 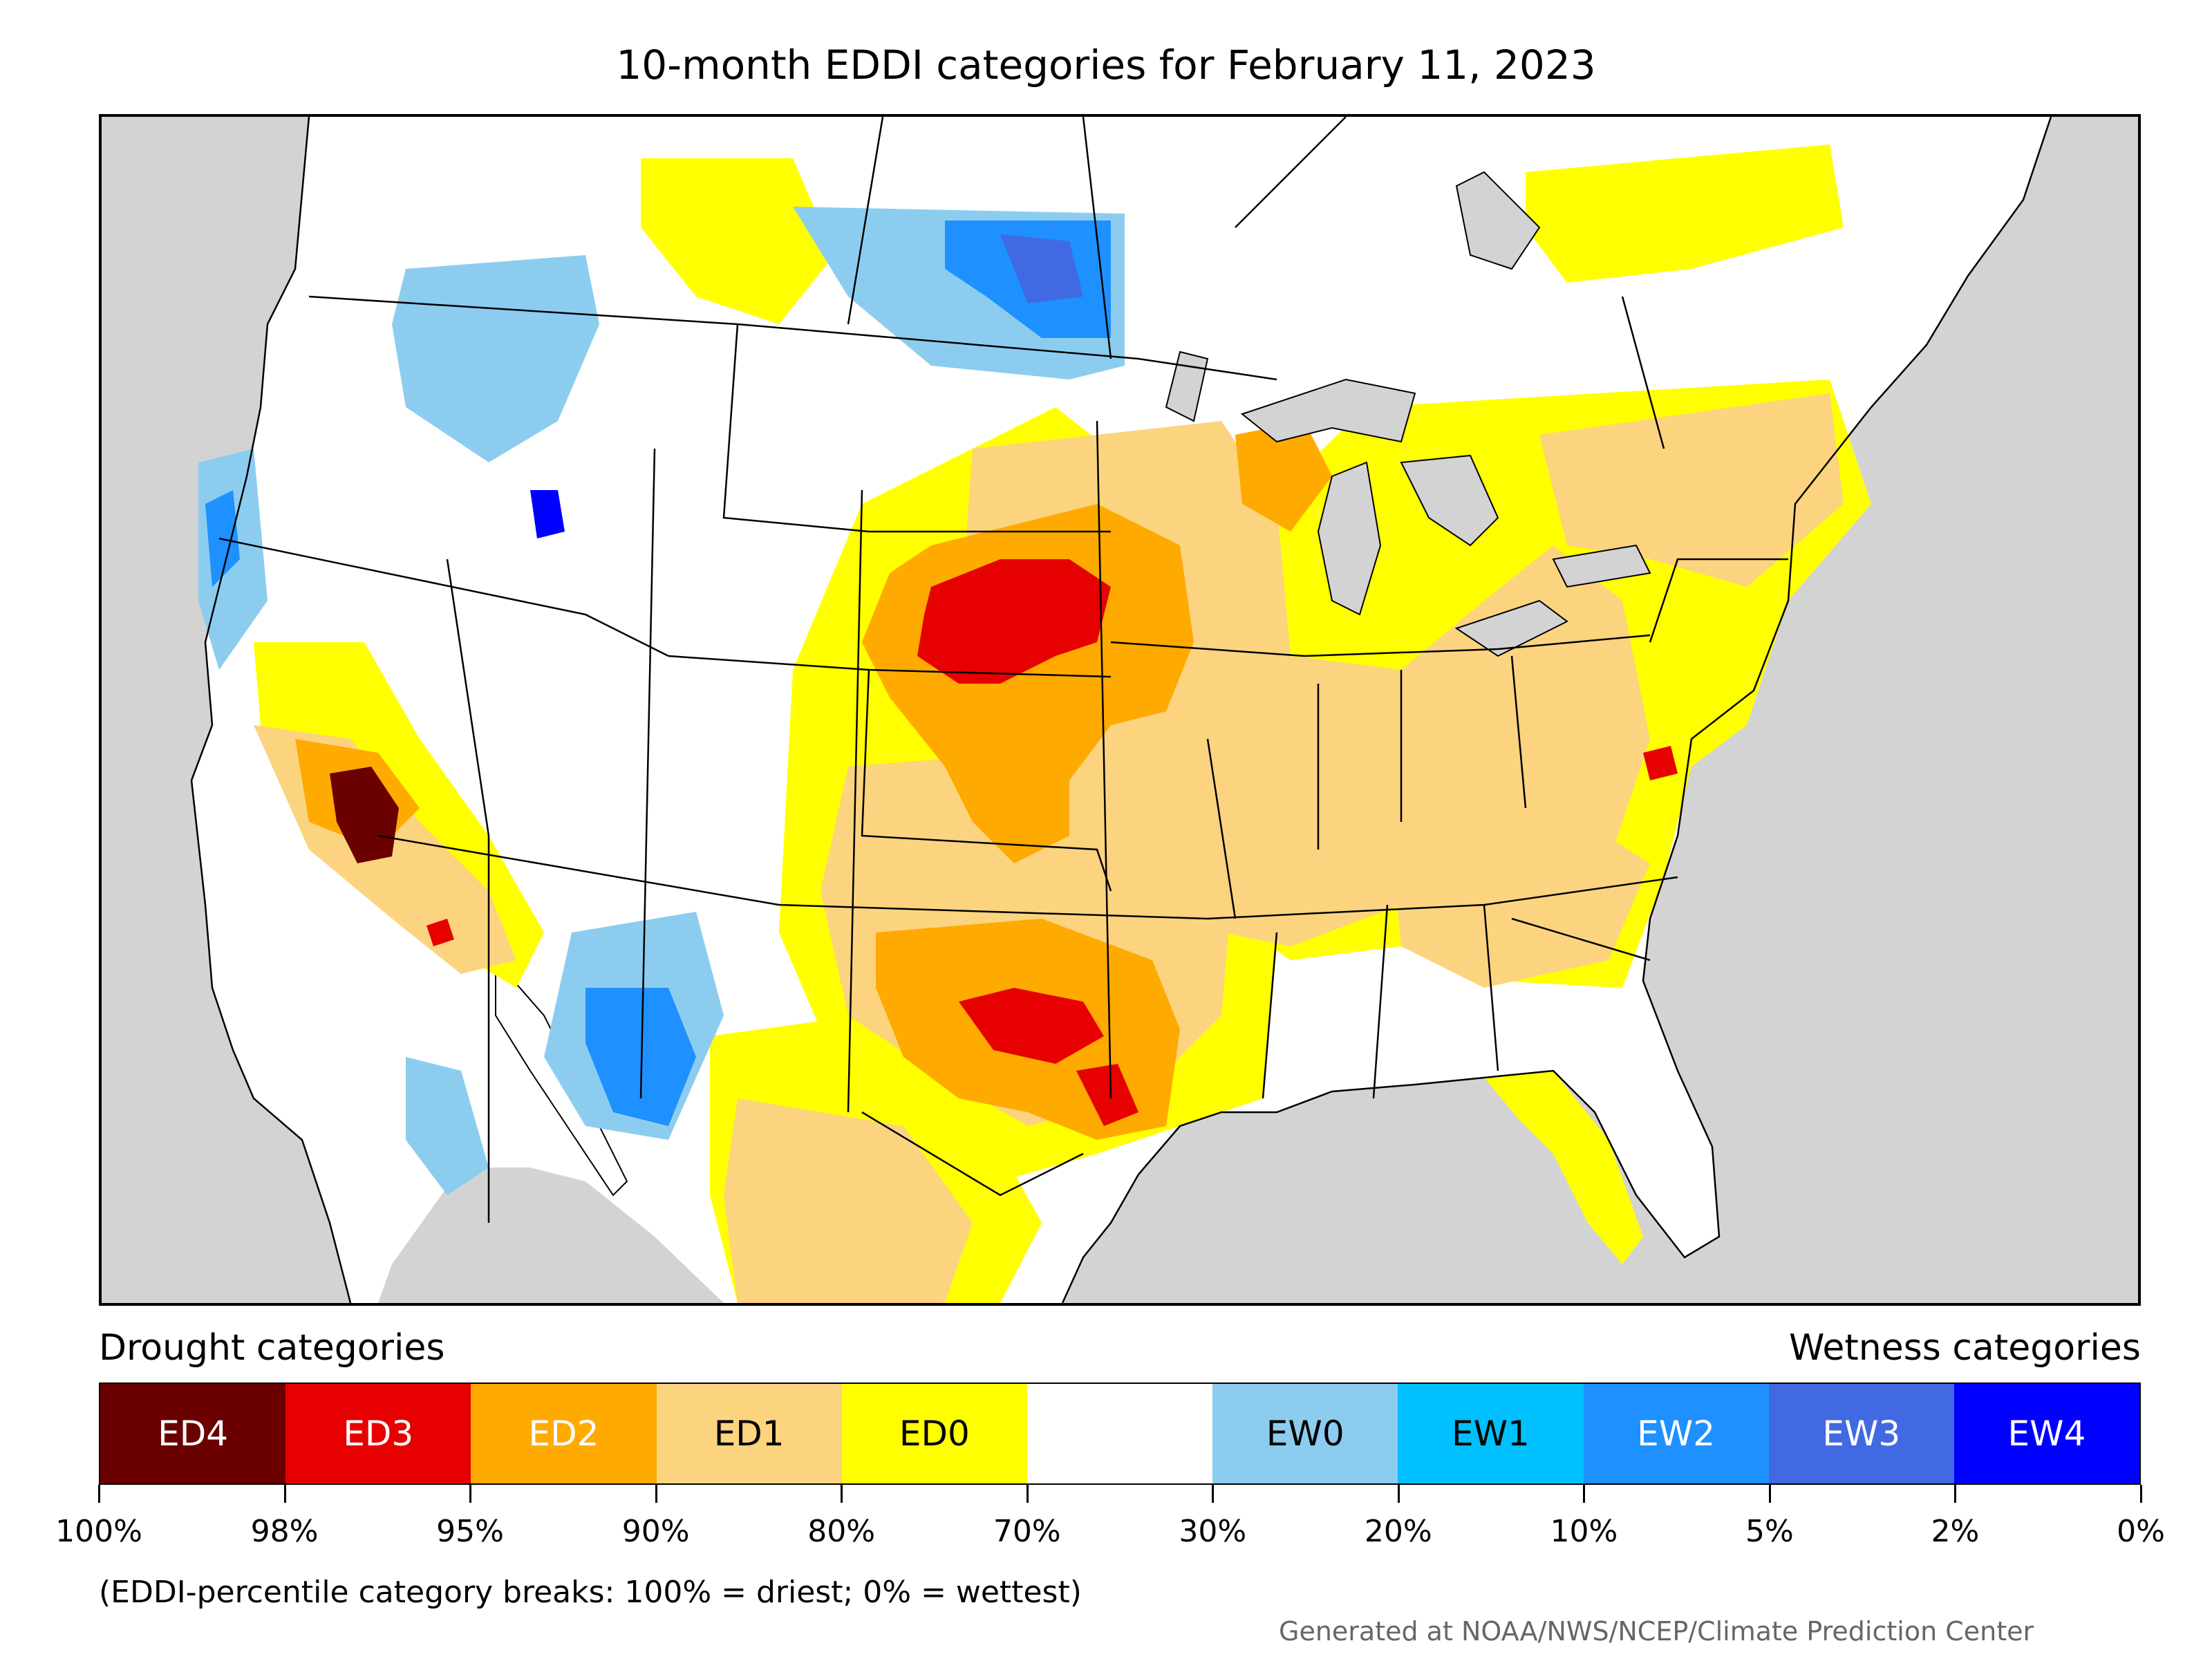 What do you see at coordinates (1491, 1433) in the screenshot?
I see `colorbar-cell-ew1: EW1` at bounding box center [1491, 1433].